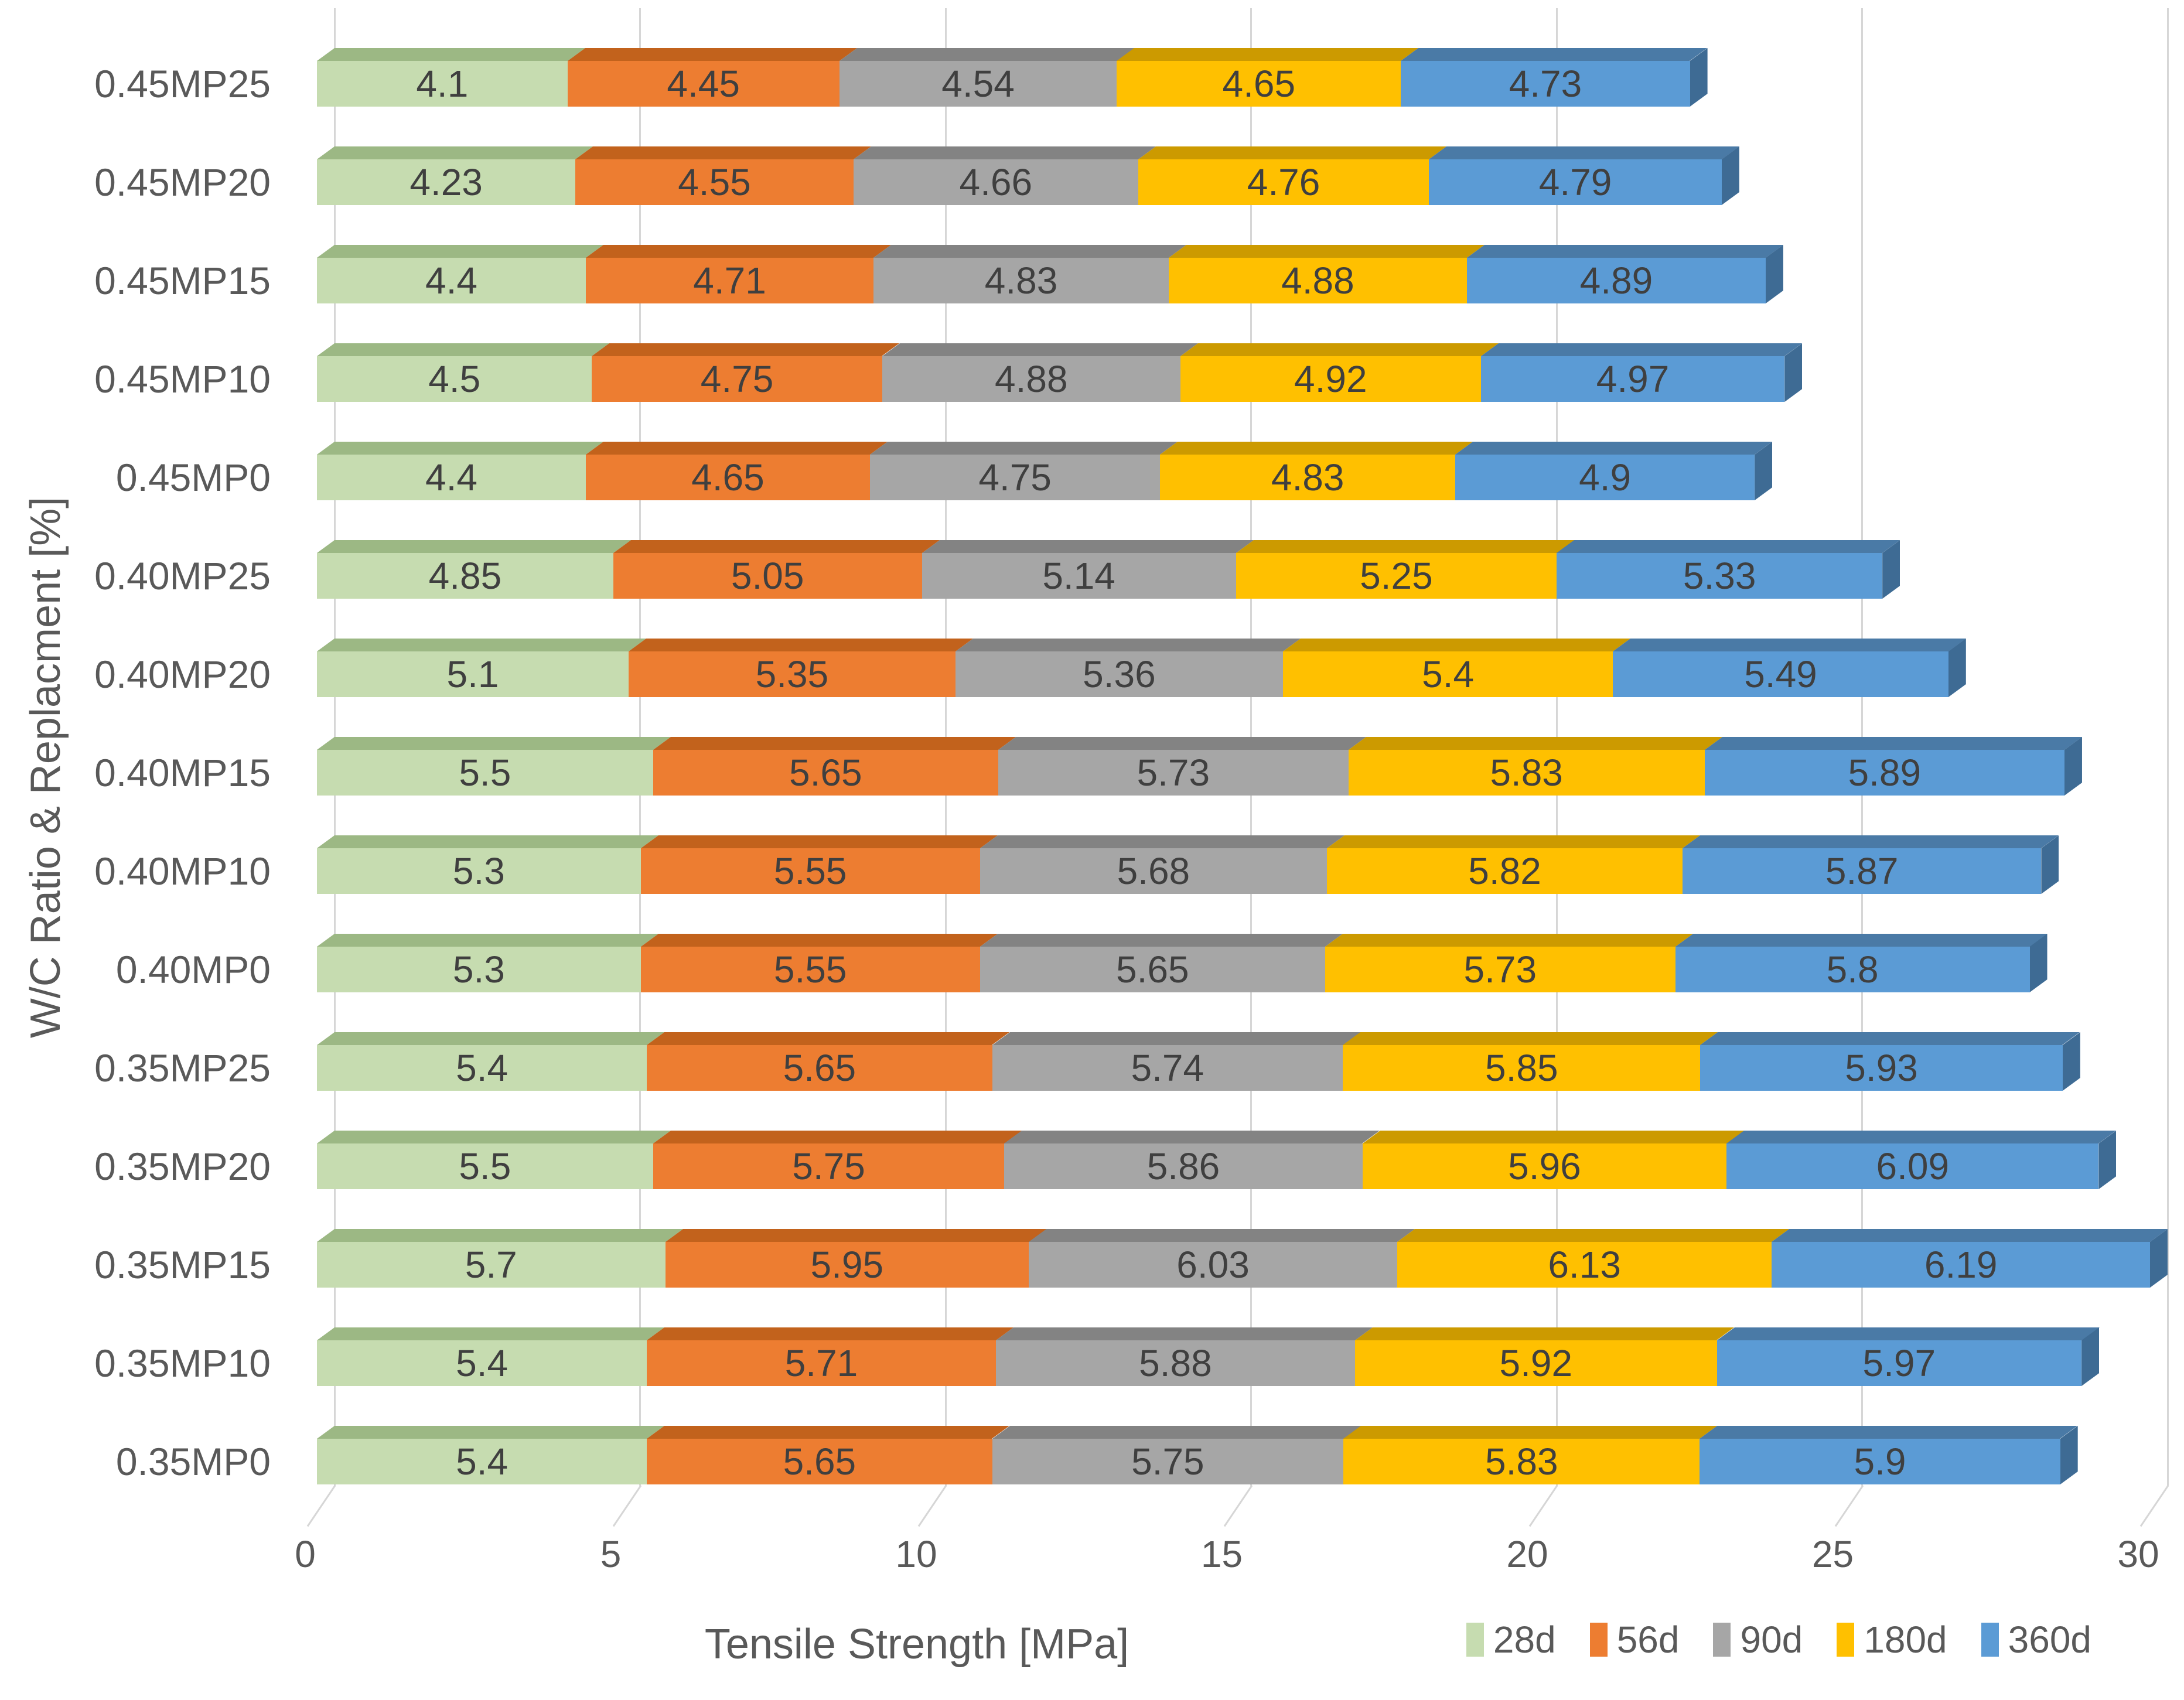  Describe the element at coordinates (1152, 969) in the screenshot. I see `value-label-90d: 5.65` at that location.